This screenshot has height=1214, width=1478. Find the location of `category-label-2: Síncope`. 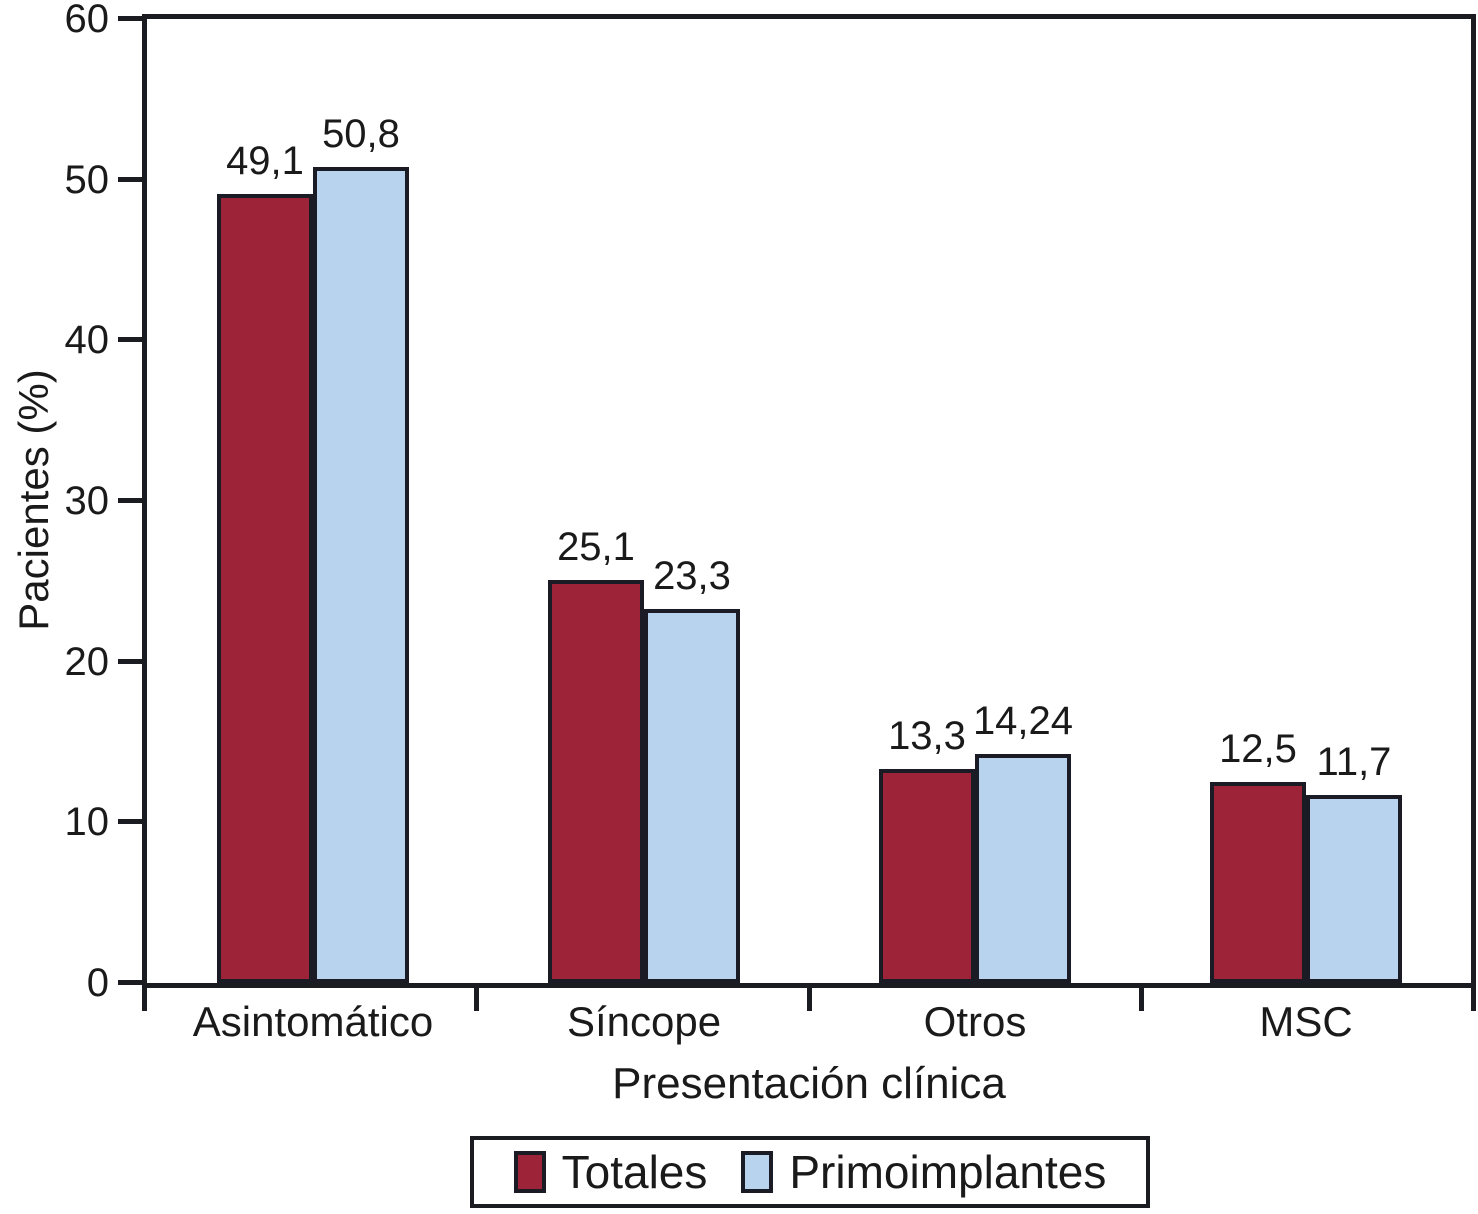

category-label-2: Síncope is located at coordinates (644, 1021).